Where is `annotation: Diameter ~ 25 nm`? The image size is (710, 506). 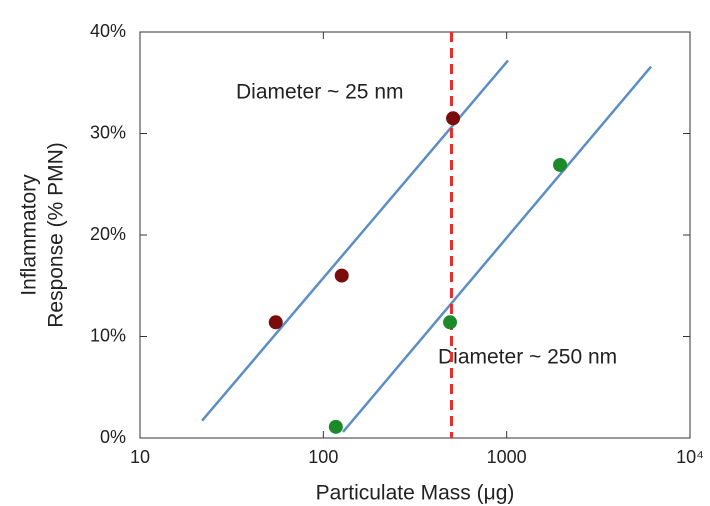 annotation: Diameter ~ 25 nm is located at coordinates (320, 92).